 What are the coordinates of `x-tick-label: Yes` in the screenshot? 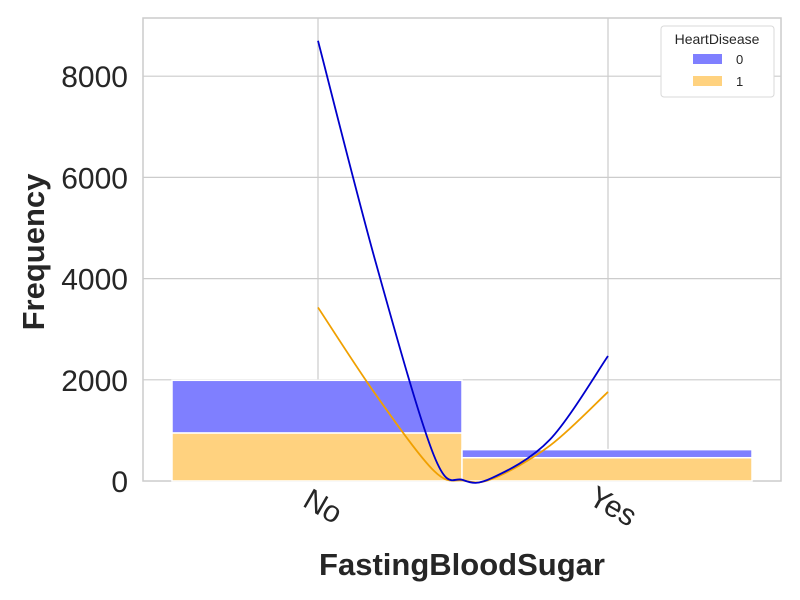 It's located at (612, 506).